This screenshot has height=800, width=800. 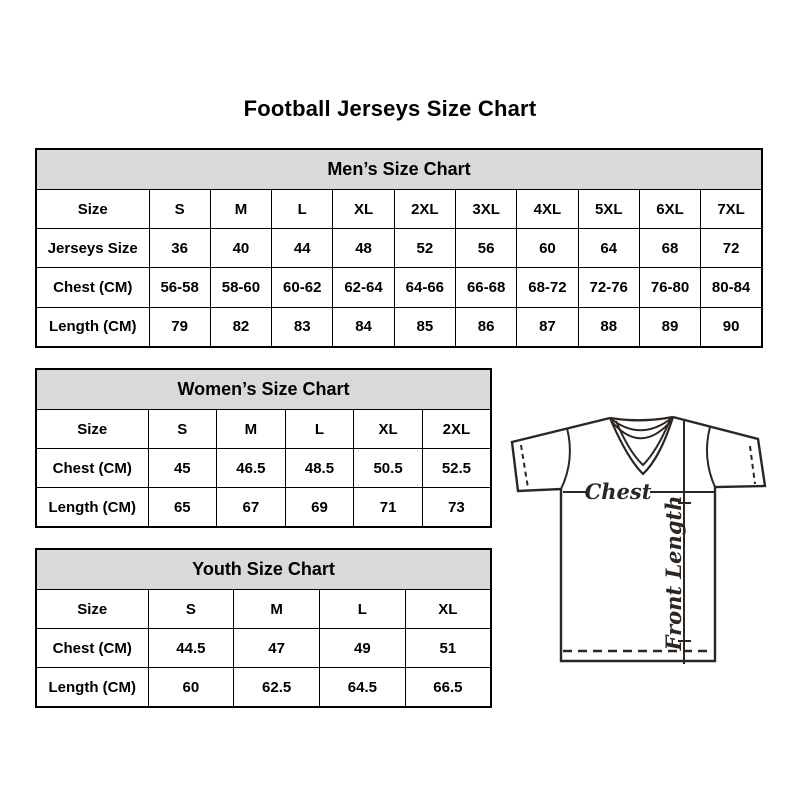 I want to click on value-cell: 68-72, so click(x=547, y=287).